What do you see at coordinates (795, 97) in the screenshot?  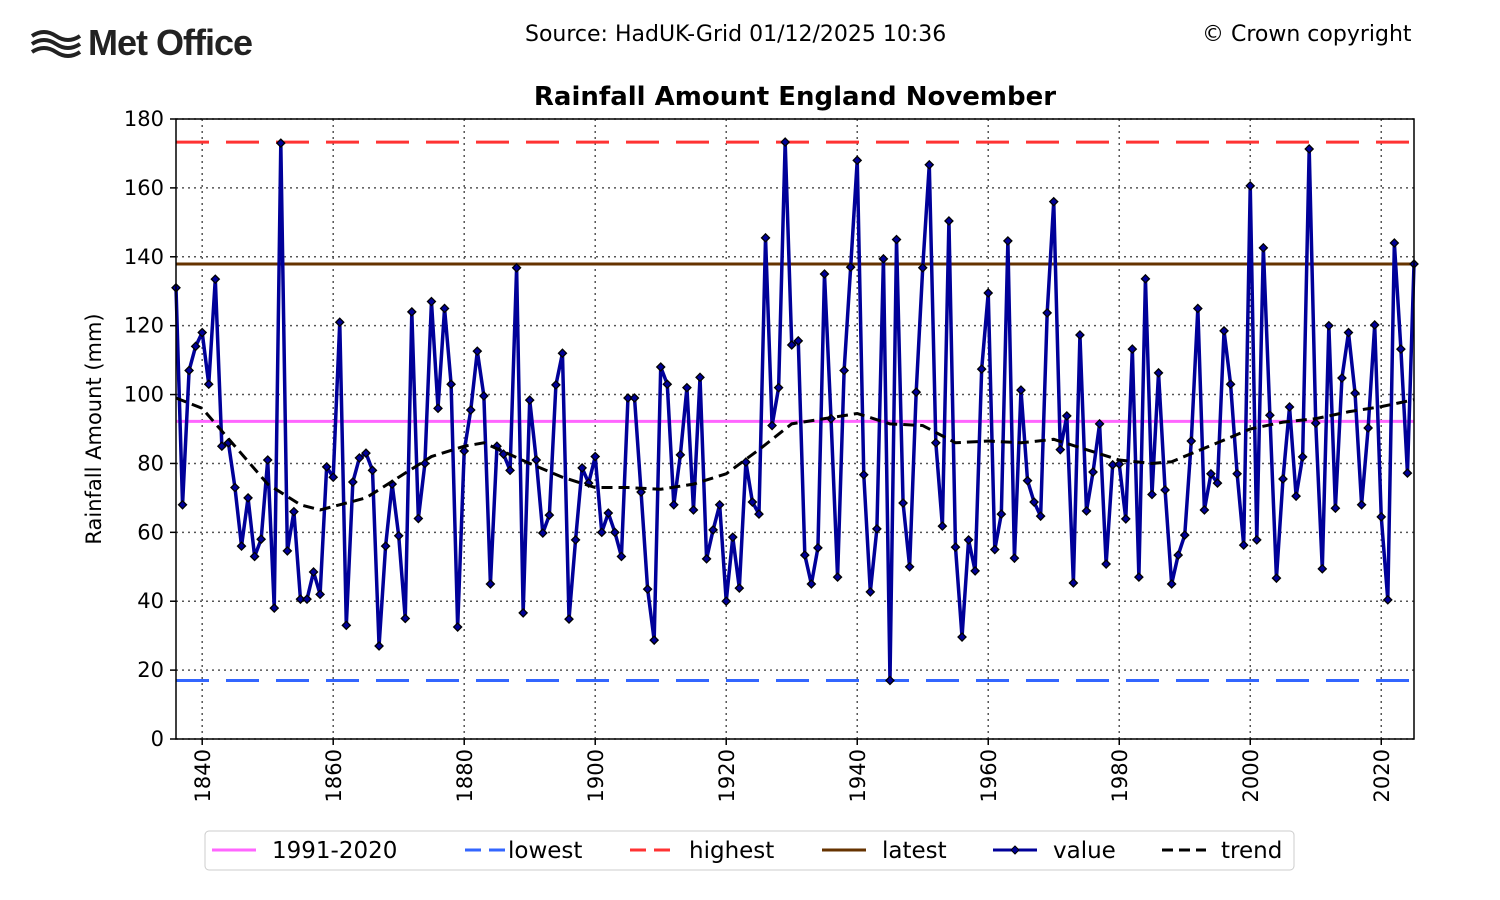 I see `chart-title: Rainfall Amount England November` at bounding box center [795, 97].